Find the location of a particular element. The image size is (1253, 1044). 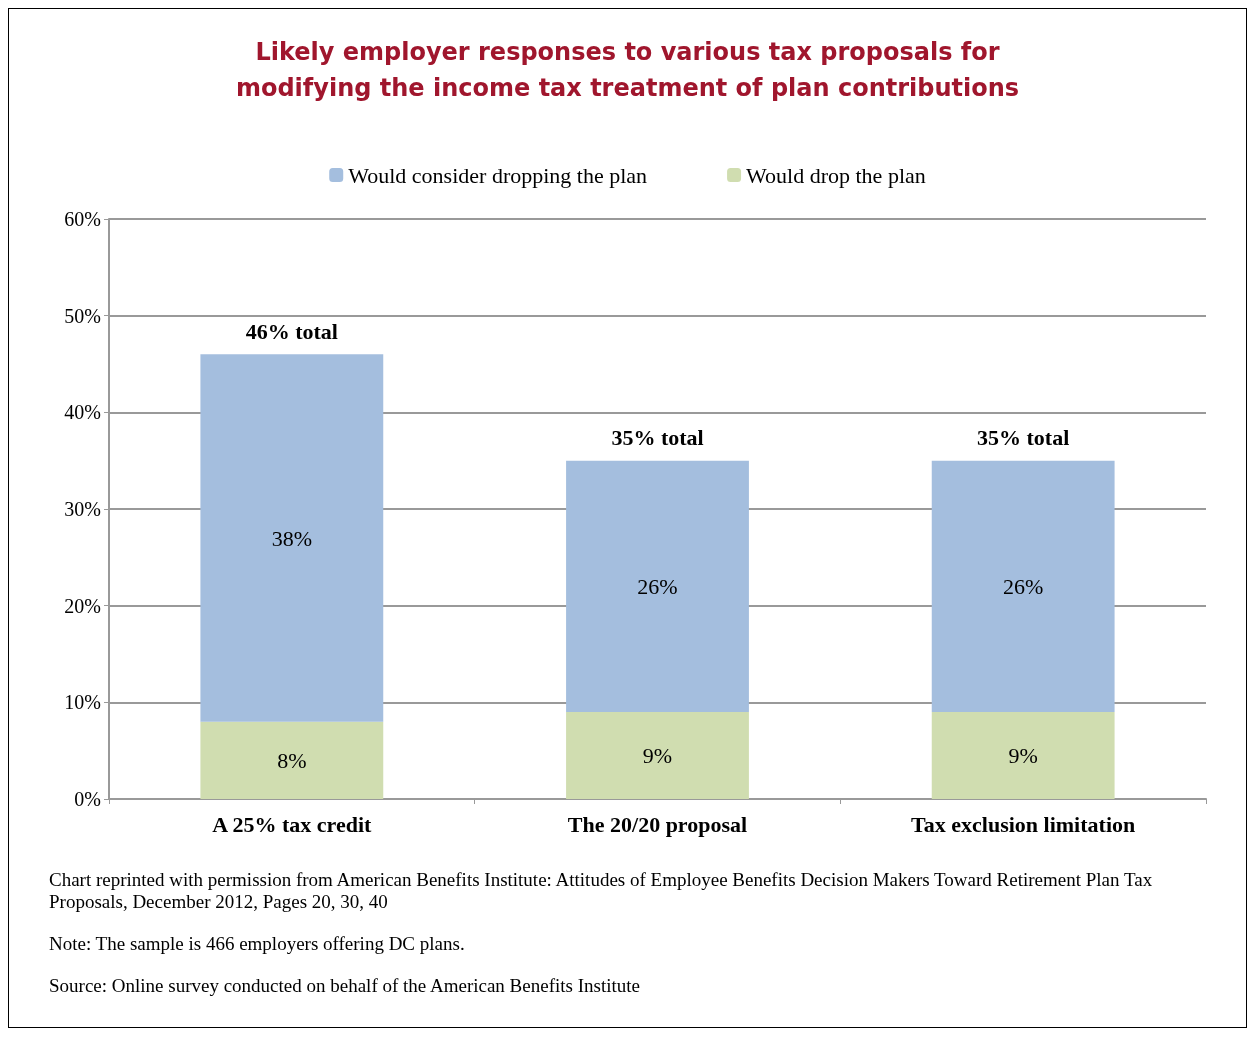

data-label: 38% is located at coordinates (291, 538).